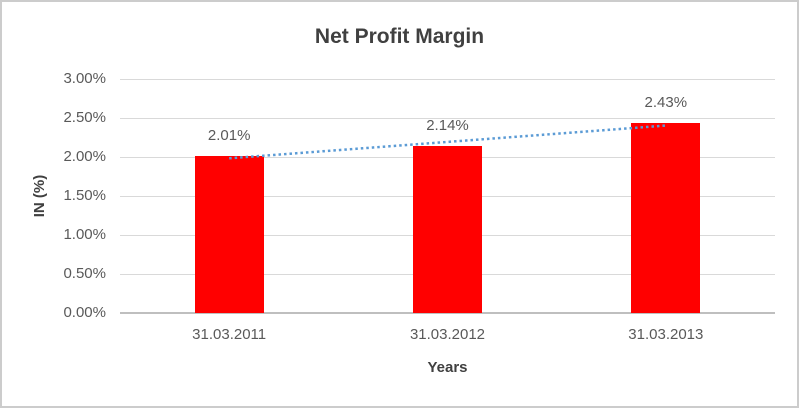 This screenshot has width=799, height=408. Describe the element at coordinates (84, 117) in the screenshot. I see `y-tick-label: 2.50%` at that location.